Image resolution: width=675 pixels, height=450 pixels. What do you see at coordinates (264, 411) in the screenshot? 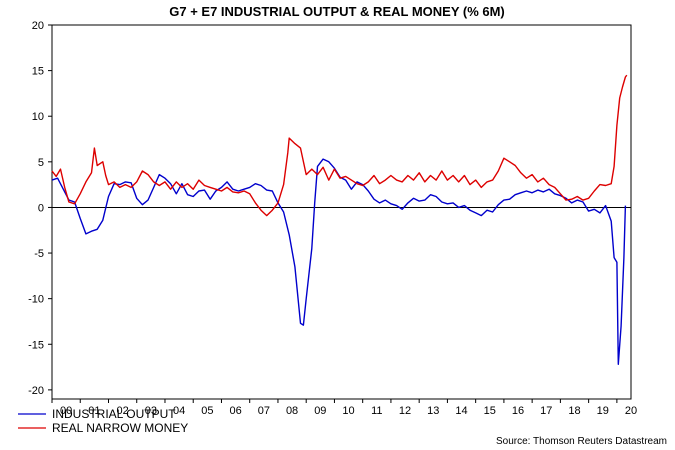
I see `x-tick-label: 07` at bounding box center [264, 411].